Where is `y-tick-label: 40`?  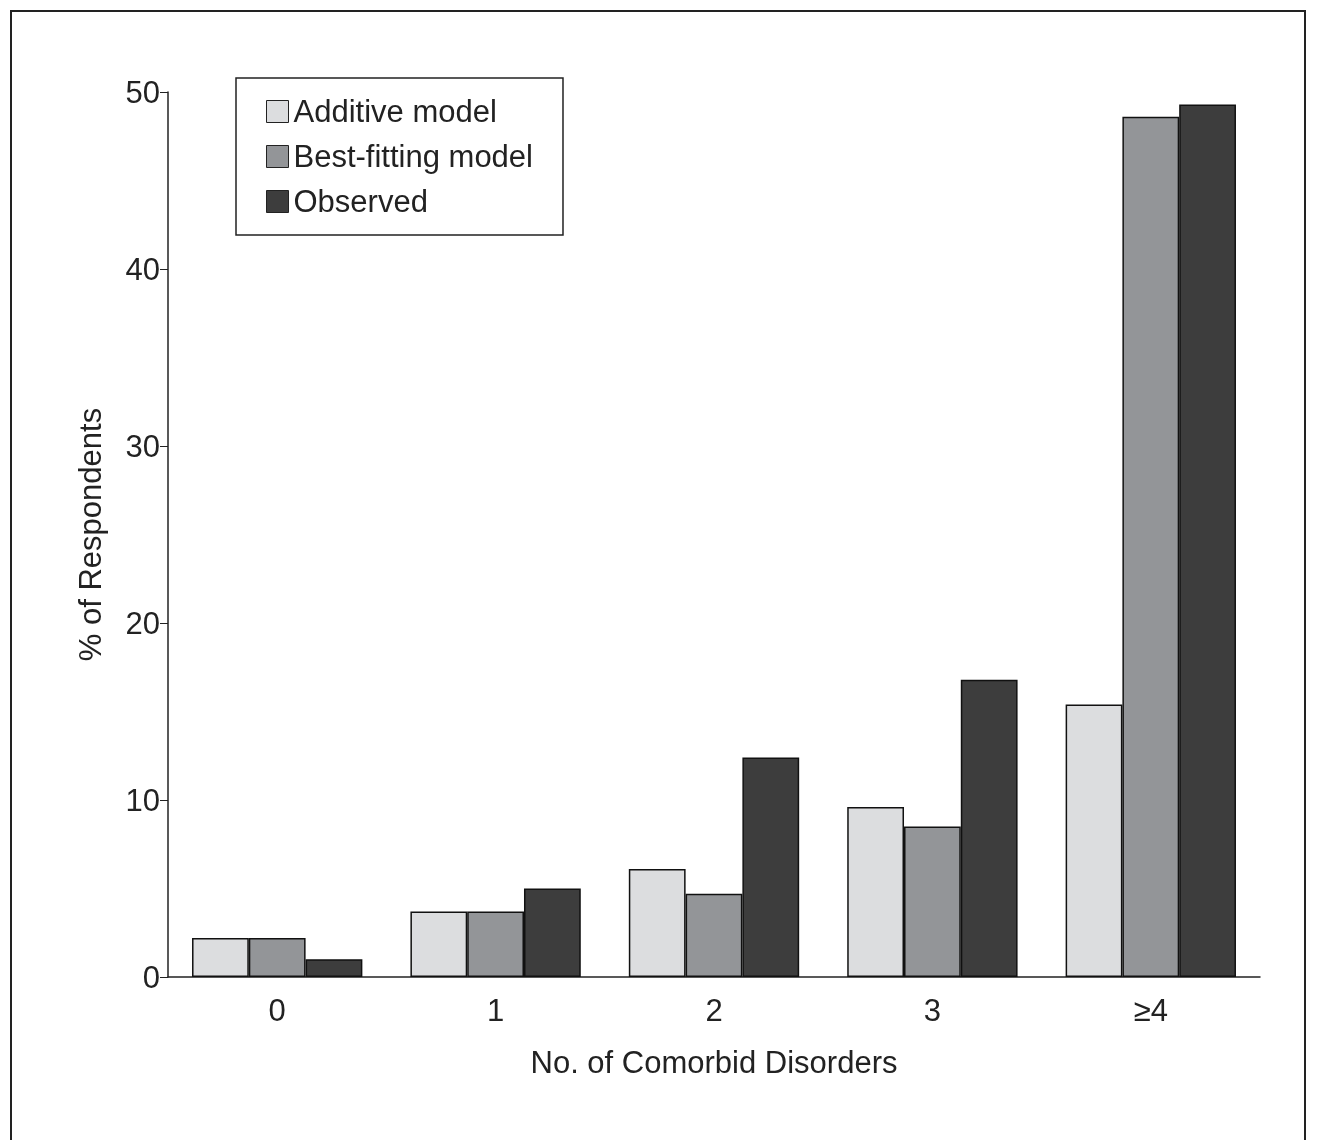
y-tick-label: 40 is located at coordinates (142, 269).